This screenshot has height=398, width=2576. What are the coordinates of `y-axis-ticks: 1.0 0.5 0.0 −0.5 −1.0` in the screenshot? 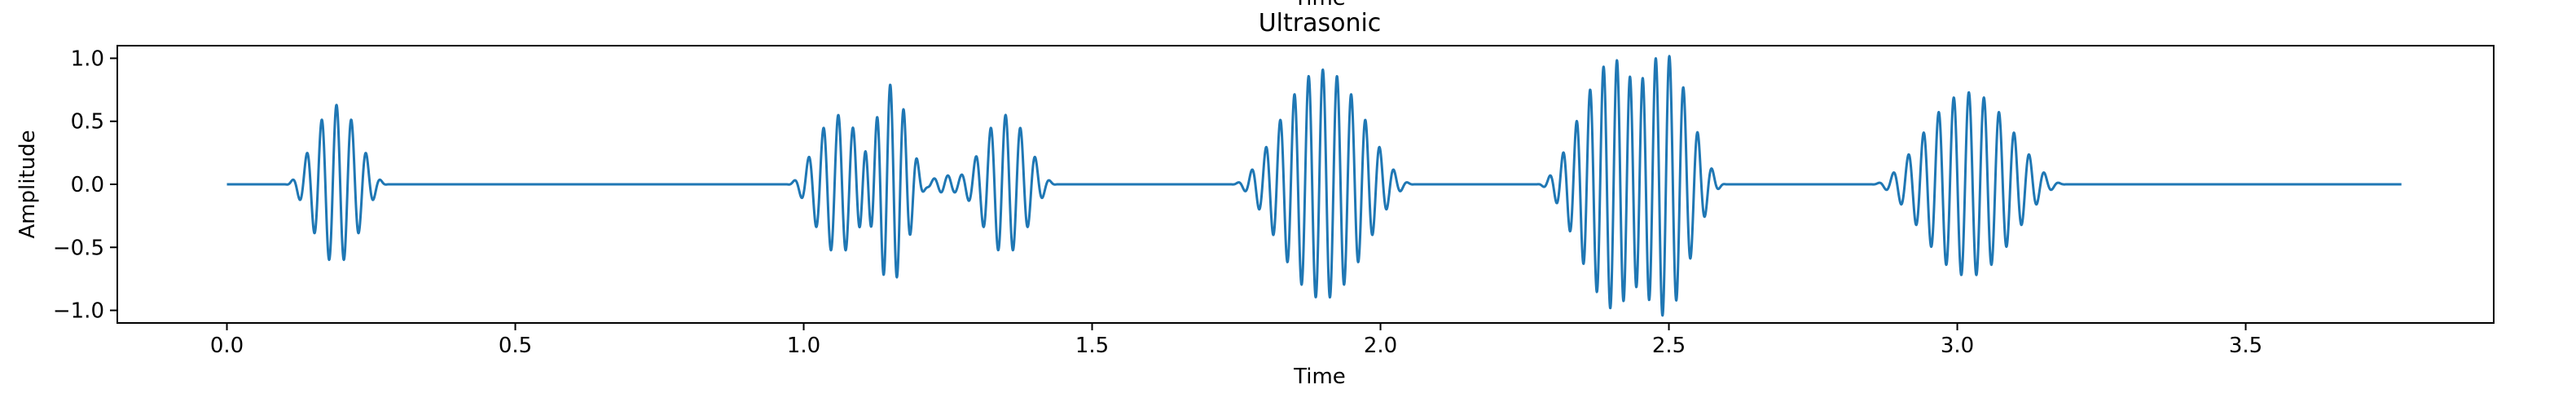 It's located at (85, 185).